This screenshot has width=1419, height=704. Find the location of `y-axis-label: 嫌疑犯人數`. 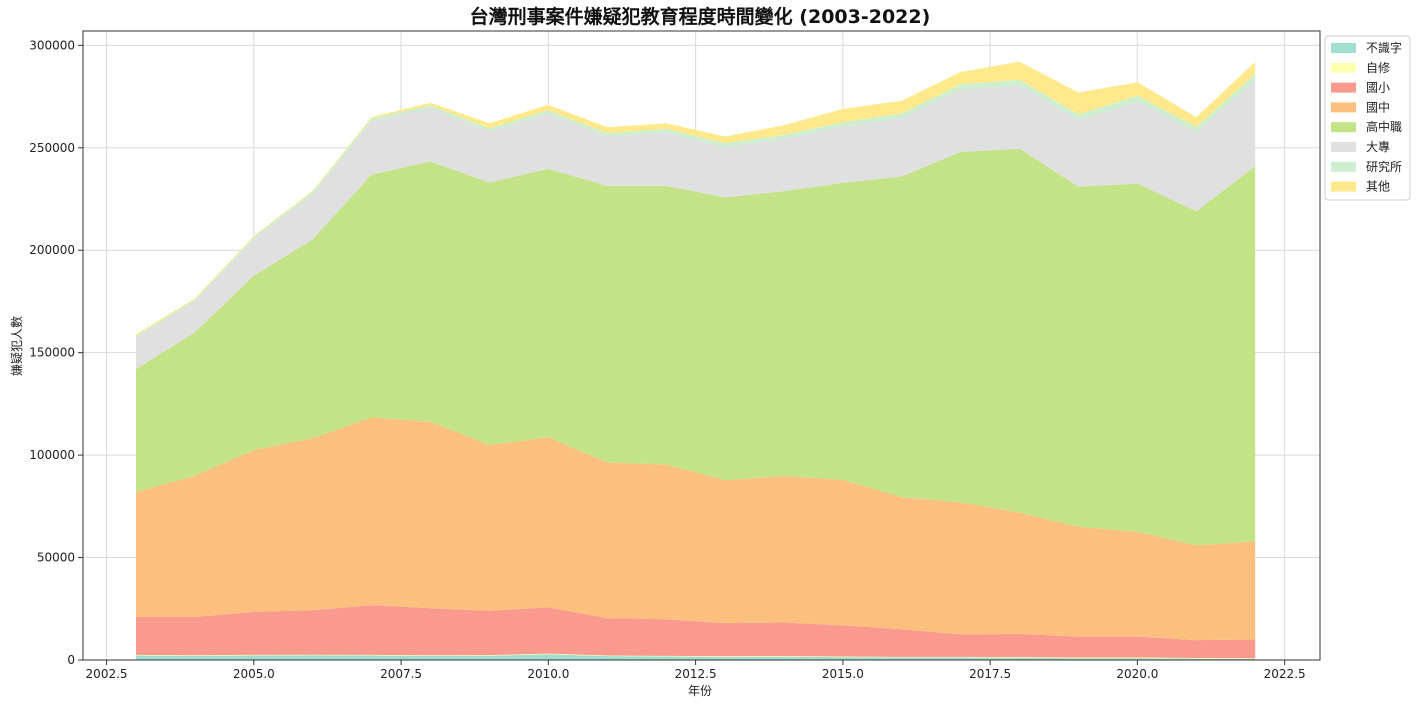

y-axis-label: 嫌疑犯人數 is located at coordinates (16, 346).